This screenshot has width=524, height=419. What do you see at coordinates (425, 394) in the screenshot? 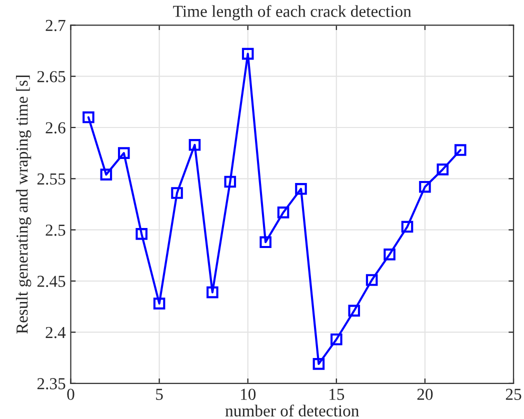
I see `x-tick-label: 20` at bounding box center [425, 394].